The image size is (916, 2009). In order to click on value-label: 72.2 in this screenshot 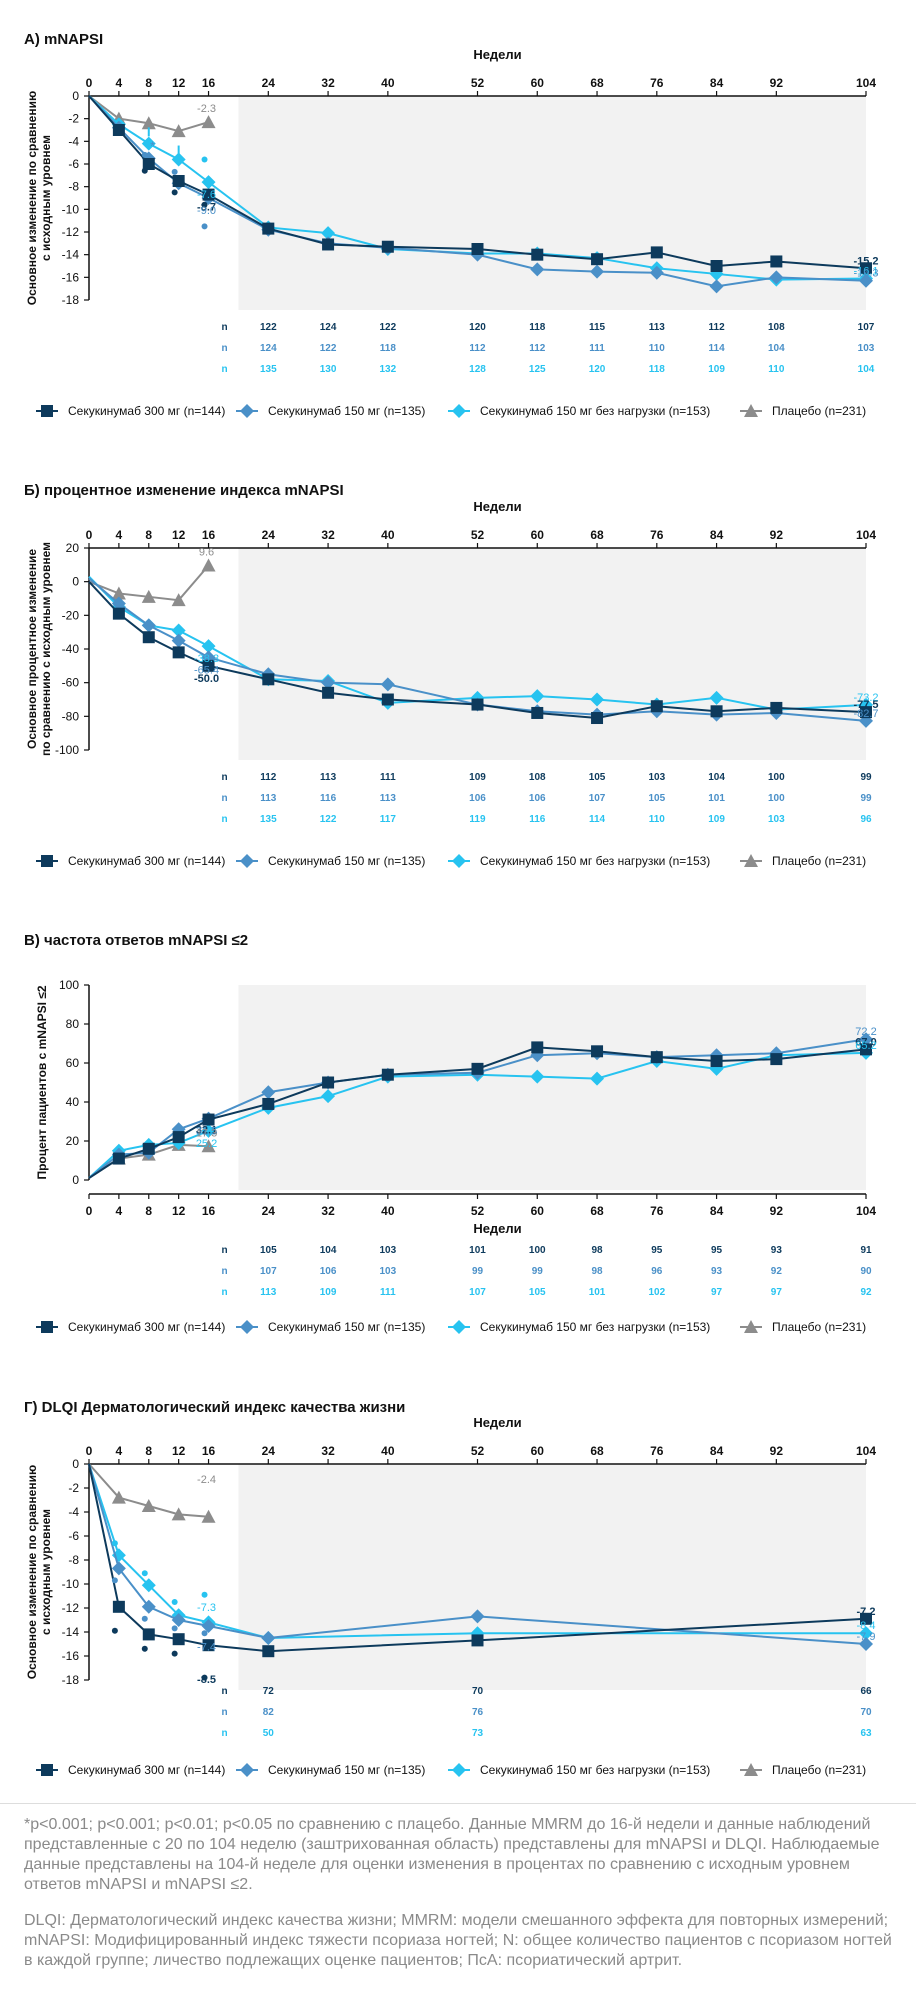, I will do `click(865, 1032)`.